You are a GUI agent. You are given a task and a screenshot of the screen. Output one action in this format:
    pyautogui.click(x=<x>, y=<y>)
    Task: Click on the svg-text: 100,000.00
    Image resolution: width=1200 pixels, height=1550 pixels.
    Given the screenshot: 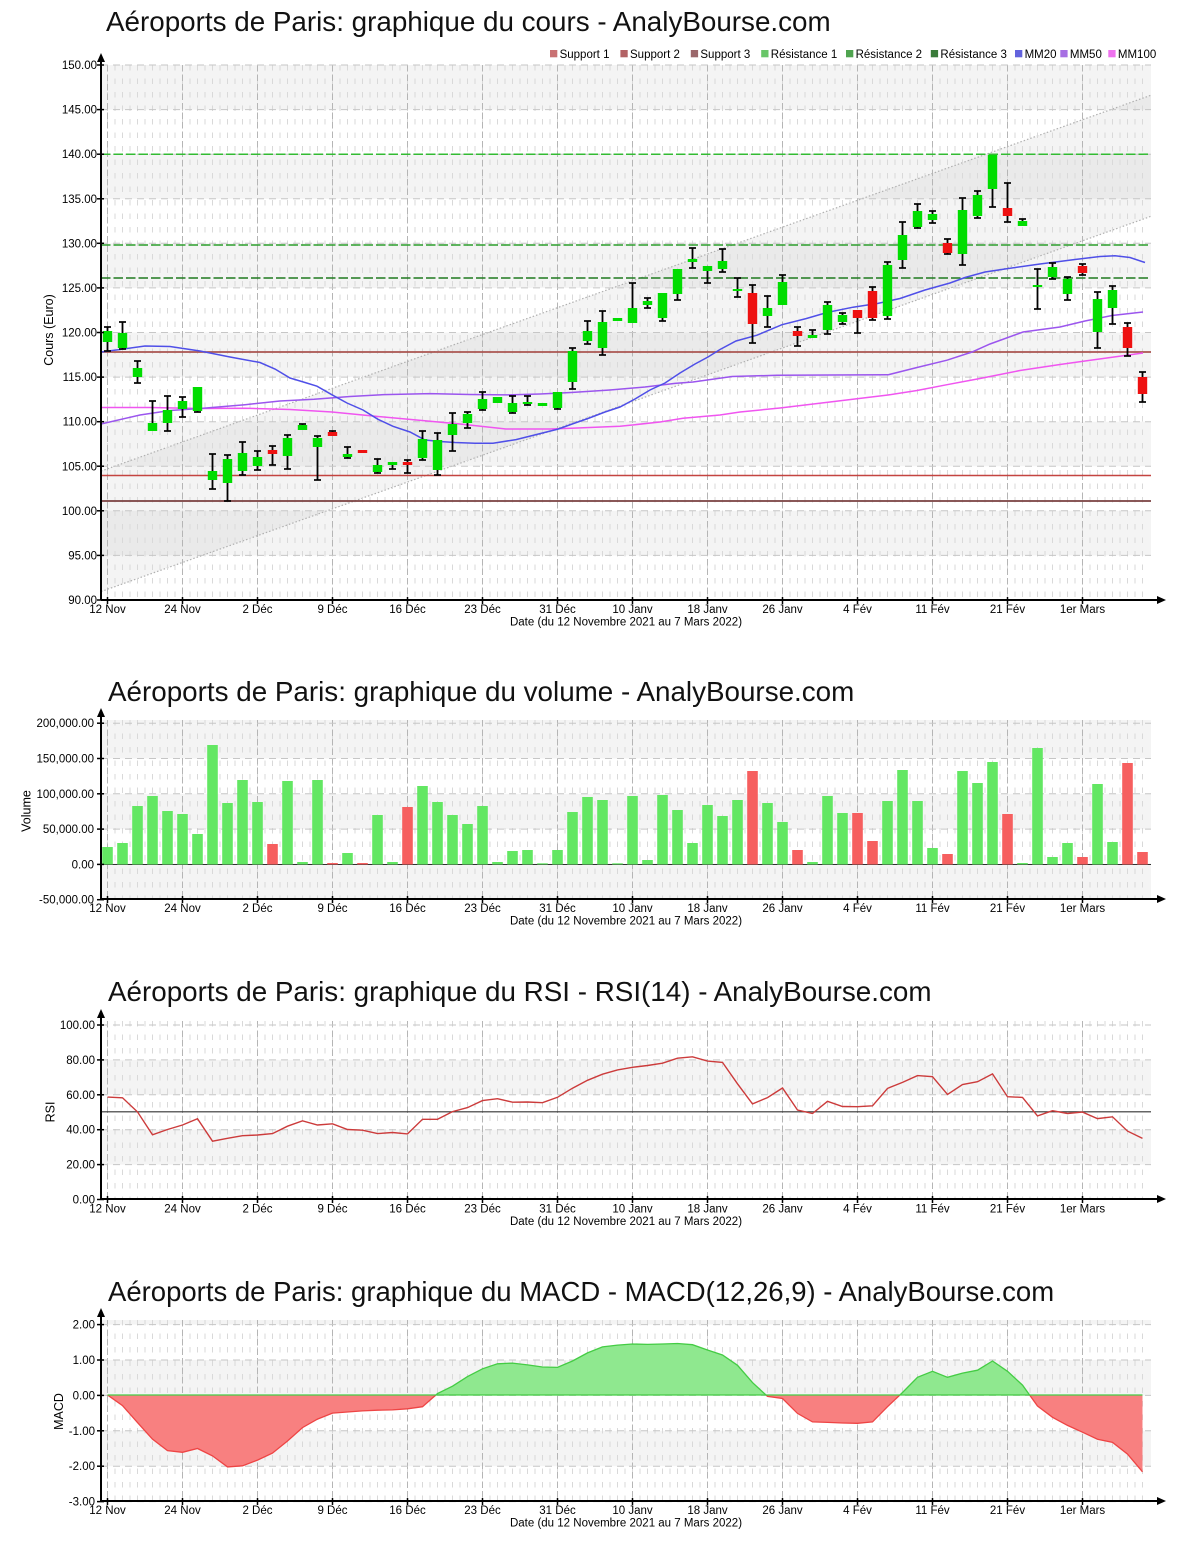 What is the action you would take?
    pyautogui.click(x=65, y=795)
    